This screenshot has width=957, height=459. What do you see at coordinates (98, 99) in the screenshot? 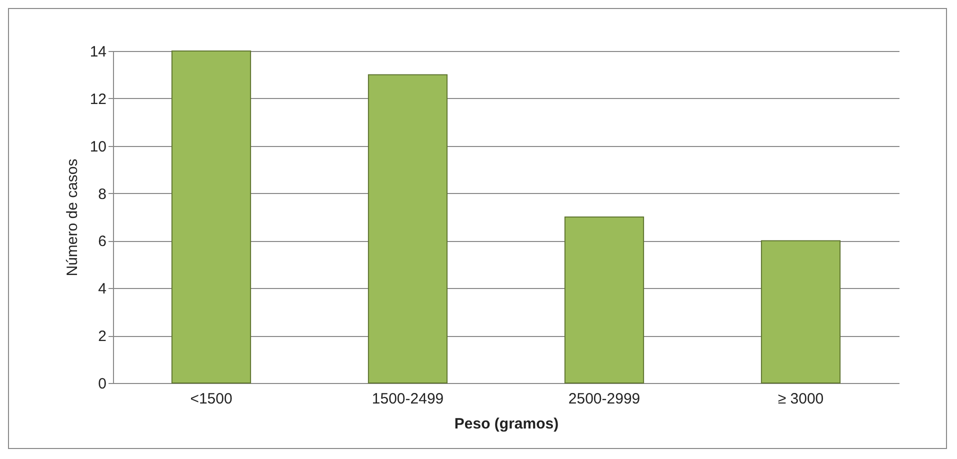
I see `y-tick-label: 12` at bounding box center [98, 99].